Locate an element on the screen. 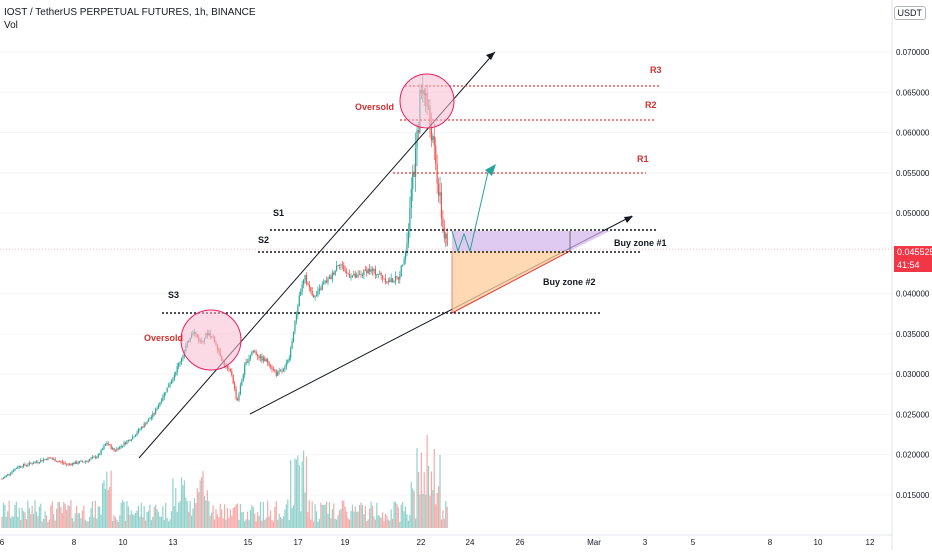  currency-badge: USDT is located at coordinates (909, 13).